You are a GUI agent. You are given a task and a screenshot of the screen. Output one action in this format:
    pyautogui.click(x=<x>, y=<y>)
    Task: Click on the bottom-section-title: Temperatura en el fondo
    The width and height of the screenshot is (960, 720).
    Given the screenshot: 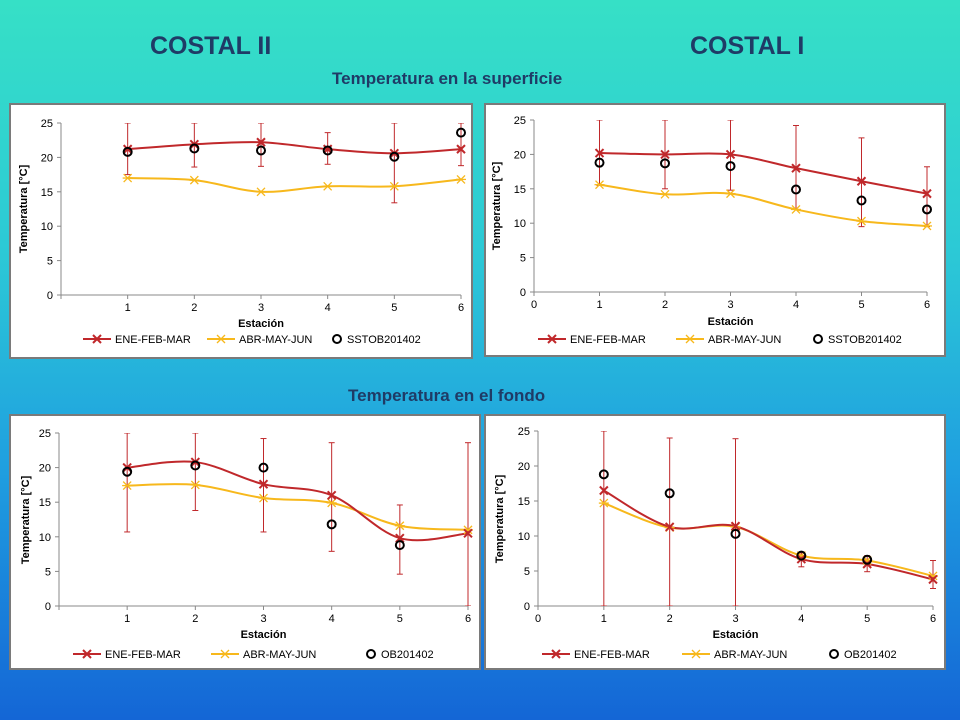 What is the action you would take?
    pyautogui.click(x=447, y=395)
    